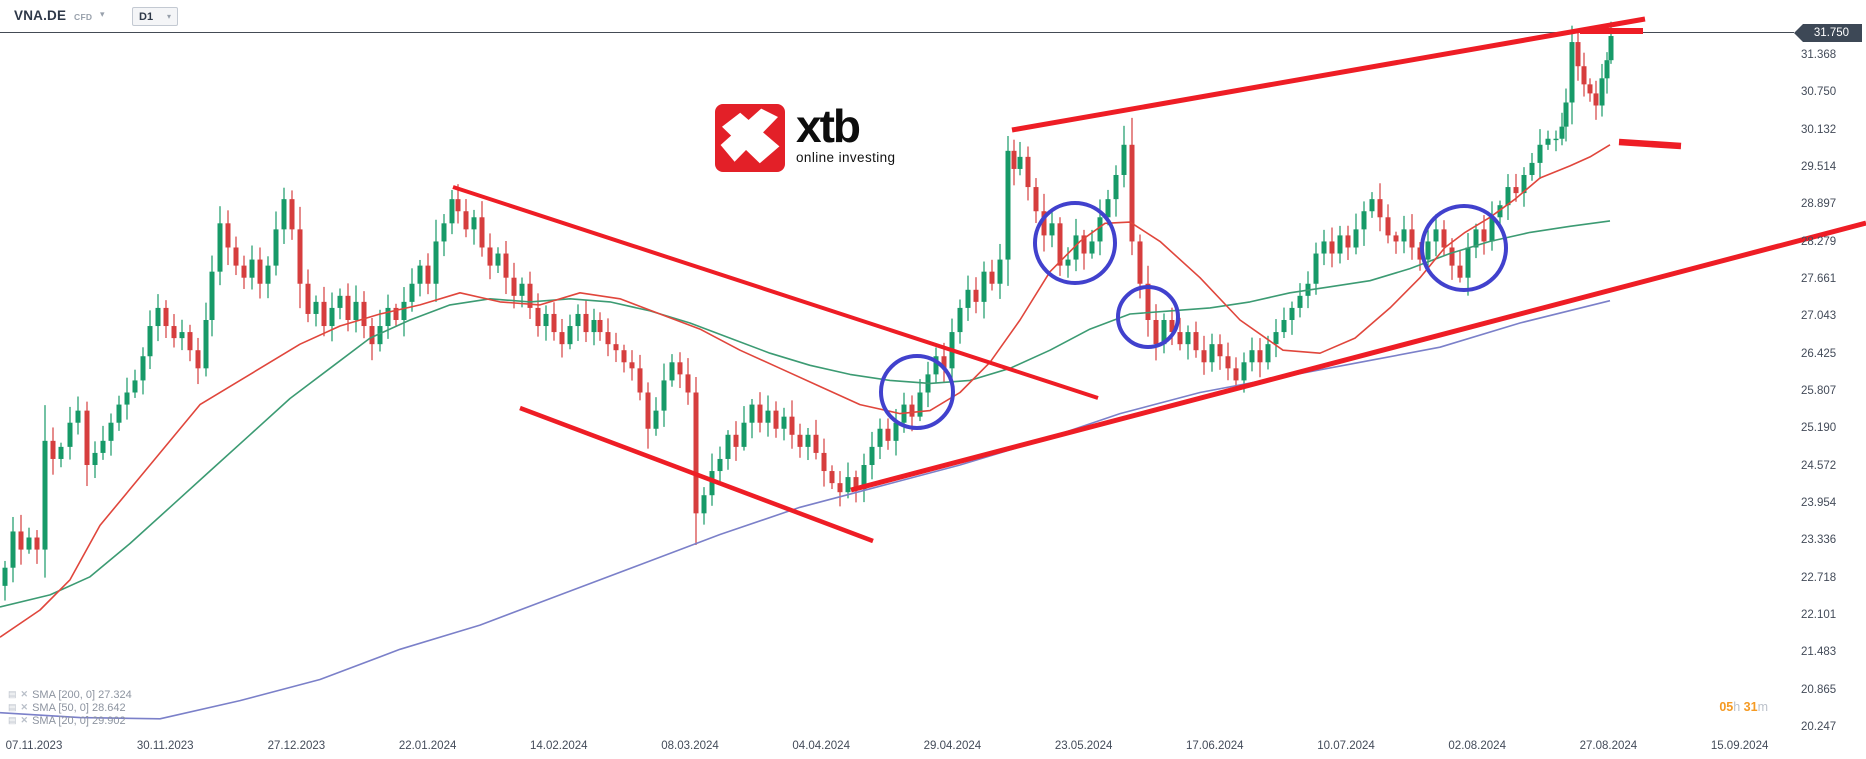 The width and height of the screenshot is (1866, 759). Describe the element at coordinates (1215, 746) in the screenshot. I see `date-axis-label: 17.06.2024` at that location.